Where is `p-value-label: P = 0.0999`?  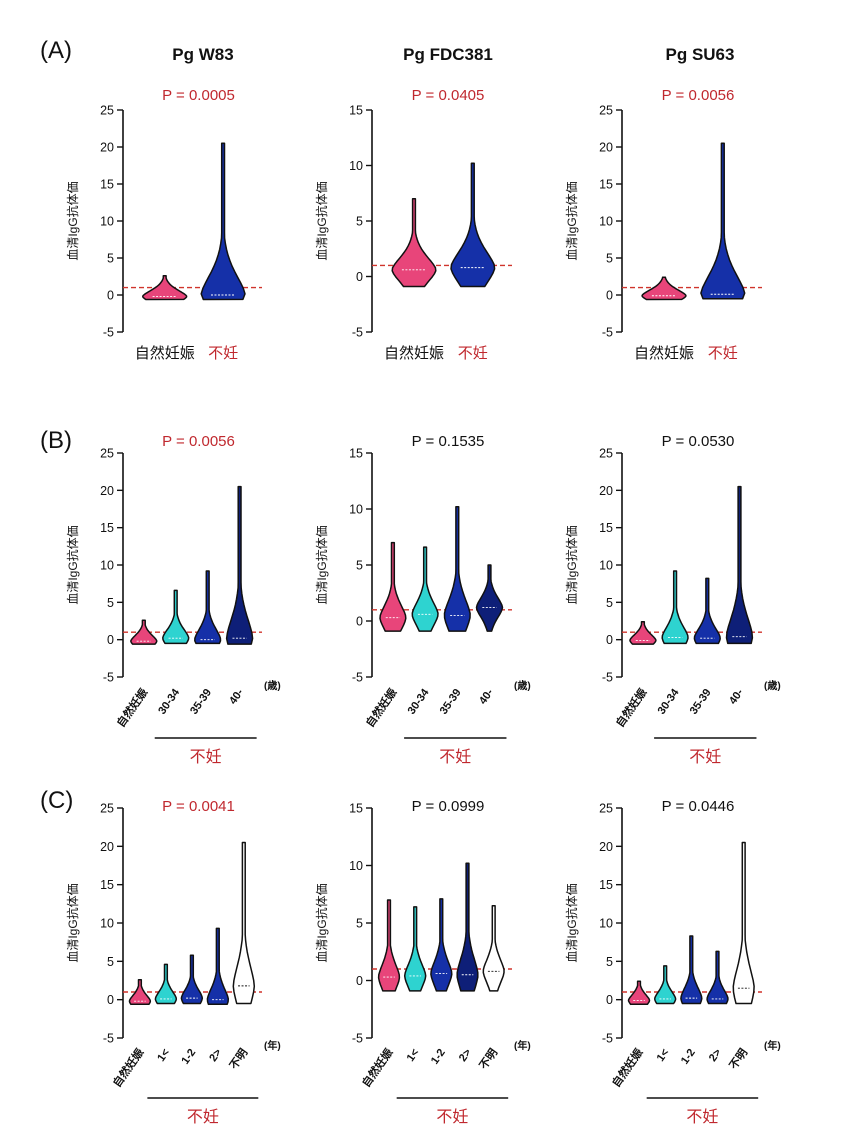
p-value-label: P = 0.0999 is located at coordinates (448, 806).